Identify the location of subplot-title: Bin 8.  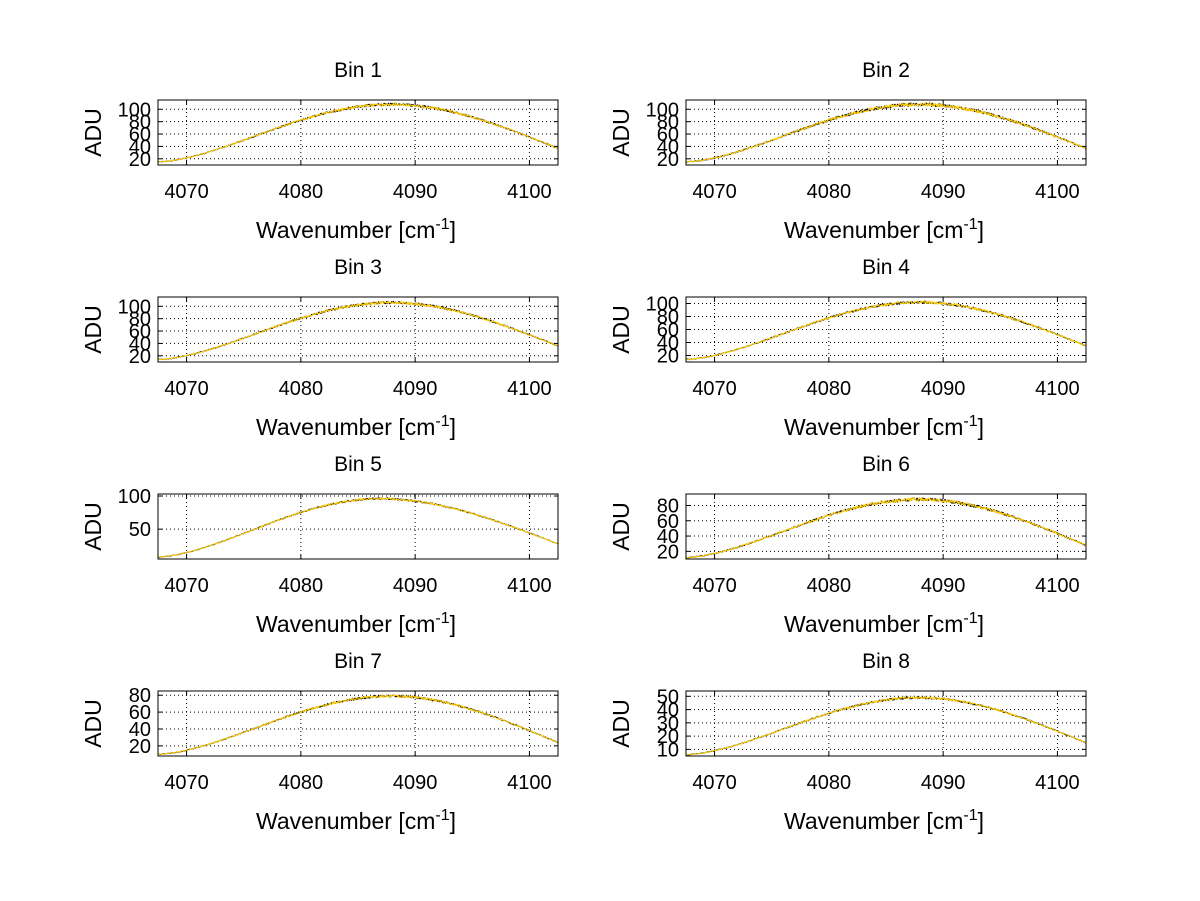
(886, 661).